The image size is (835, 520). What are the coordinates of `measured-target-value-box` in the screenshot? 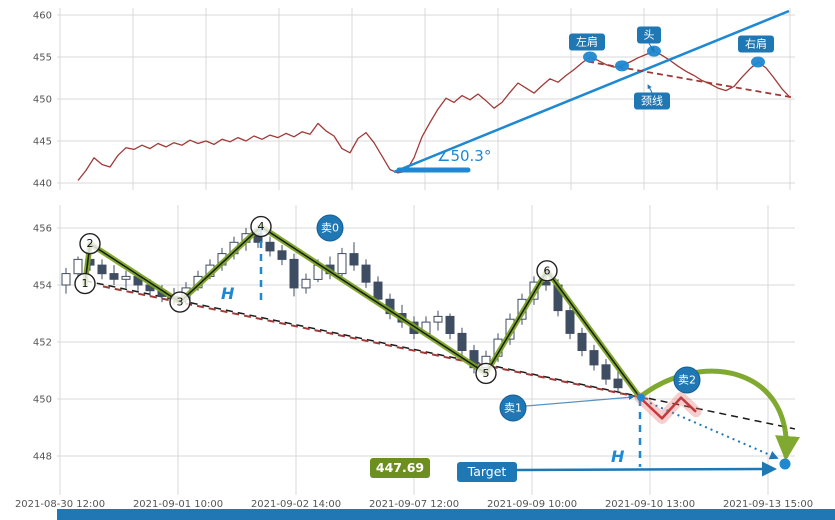 It's located at (400, 468).